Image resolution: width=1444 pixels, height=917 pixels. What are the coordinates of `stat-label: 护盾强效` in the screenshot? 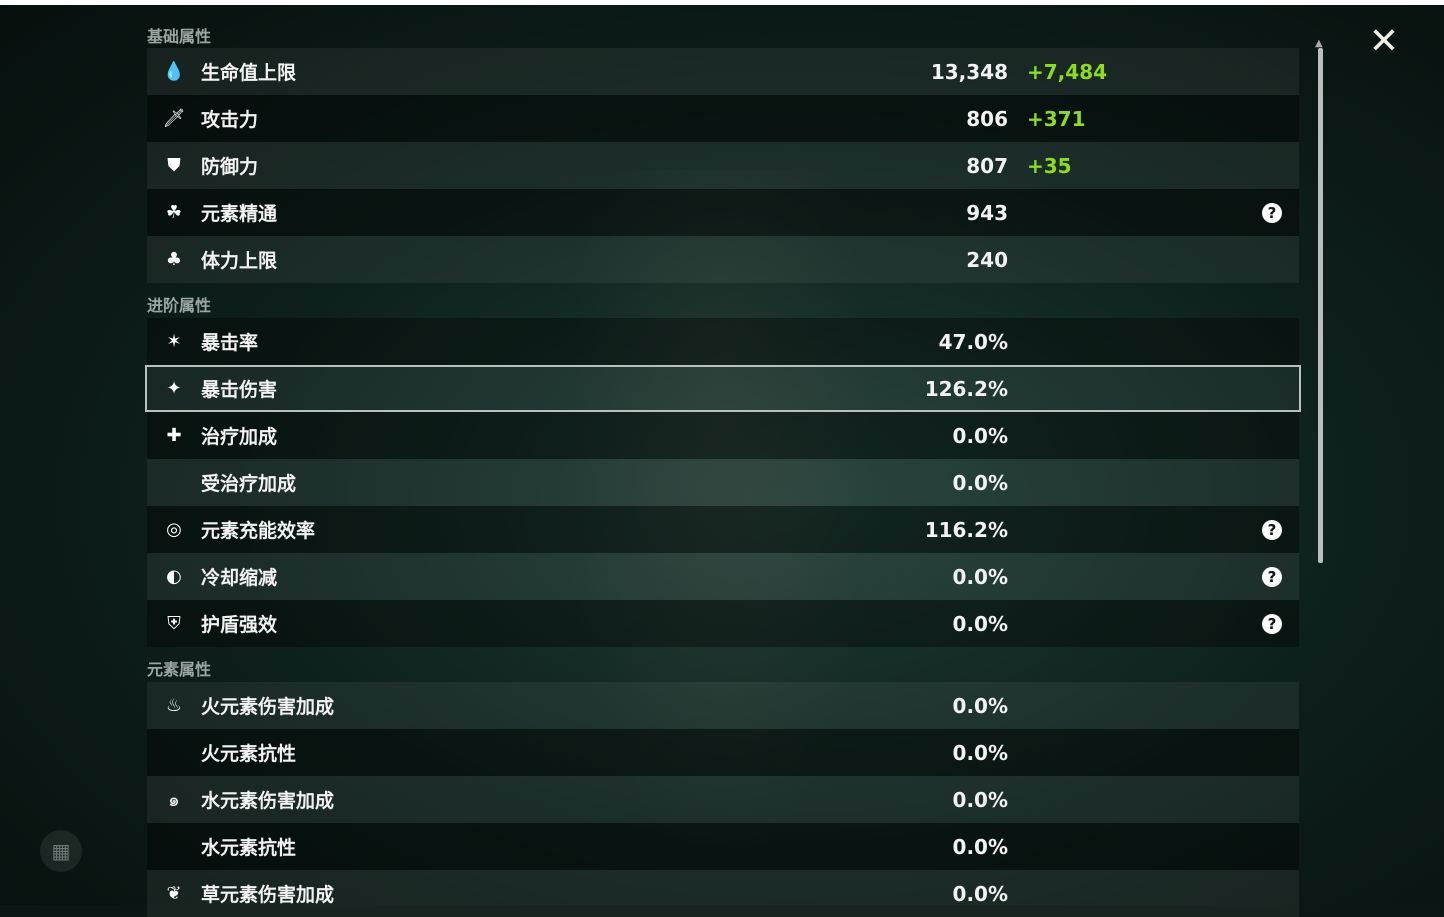 It's located at (239, 625).